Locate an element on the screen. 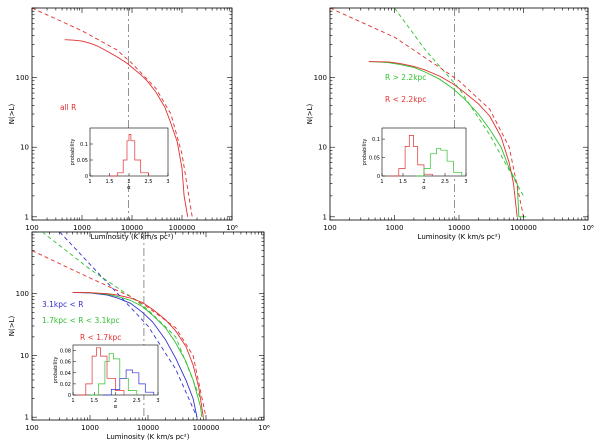 The width and height of the screenshot is (600, 440). legend-label: R < 1.7kpc is located at coordinates (100, 337).